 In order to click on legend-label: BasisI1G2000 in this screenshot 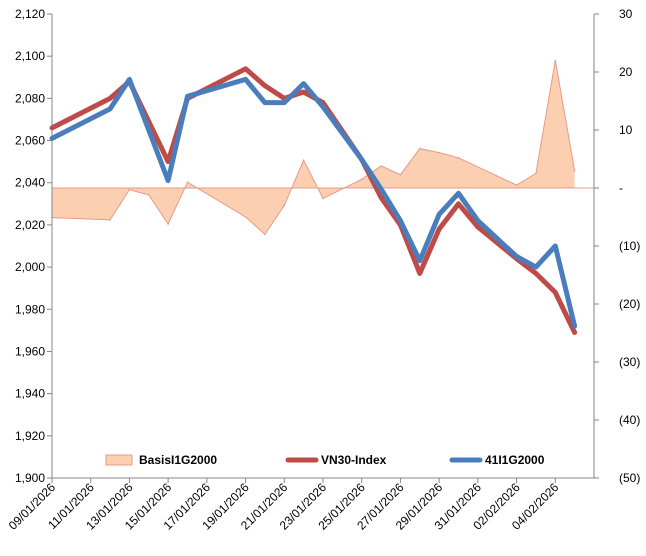, I will do `click(178, 460)`.